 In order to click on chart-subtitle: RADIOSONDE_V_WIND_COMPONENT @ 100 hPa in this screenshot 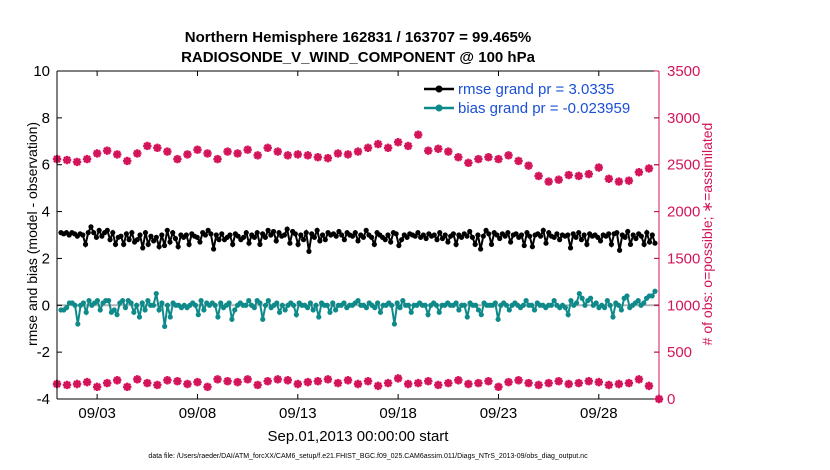, I will do `click(358, 57)`.